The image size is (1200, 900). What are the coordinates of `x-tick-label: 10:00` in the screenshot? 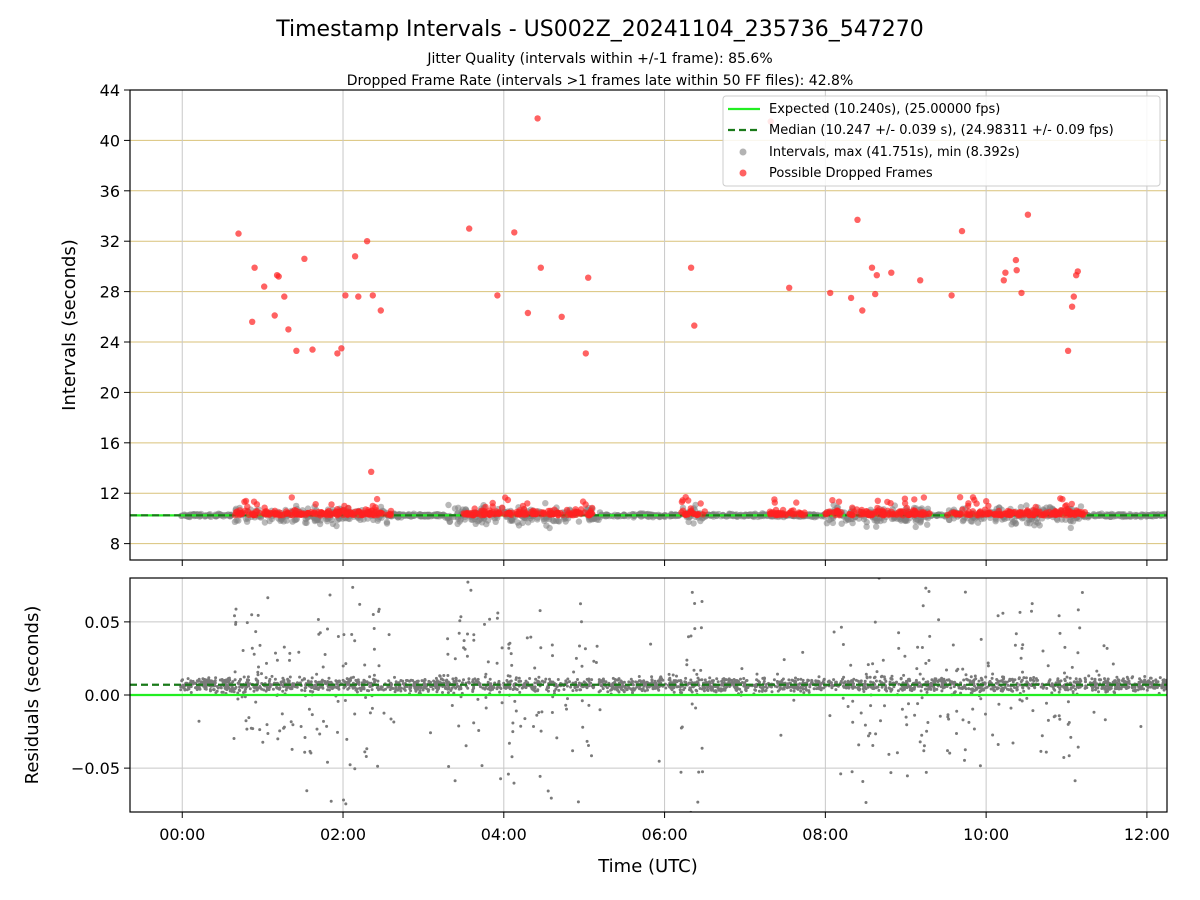 It's located at (986, 834).